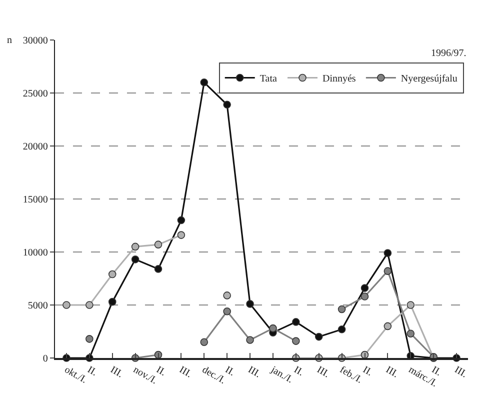 Image resolution: width=493 pixels, height=418 pixels. What do you see at coordinates (45, 359) in the screenshot?
I see `y-tick-label: 0` at bounding box center [45, 359].